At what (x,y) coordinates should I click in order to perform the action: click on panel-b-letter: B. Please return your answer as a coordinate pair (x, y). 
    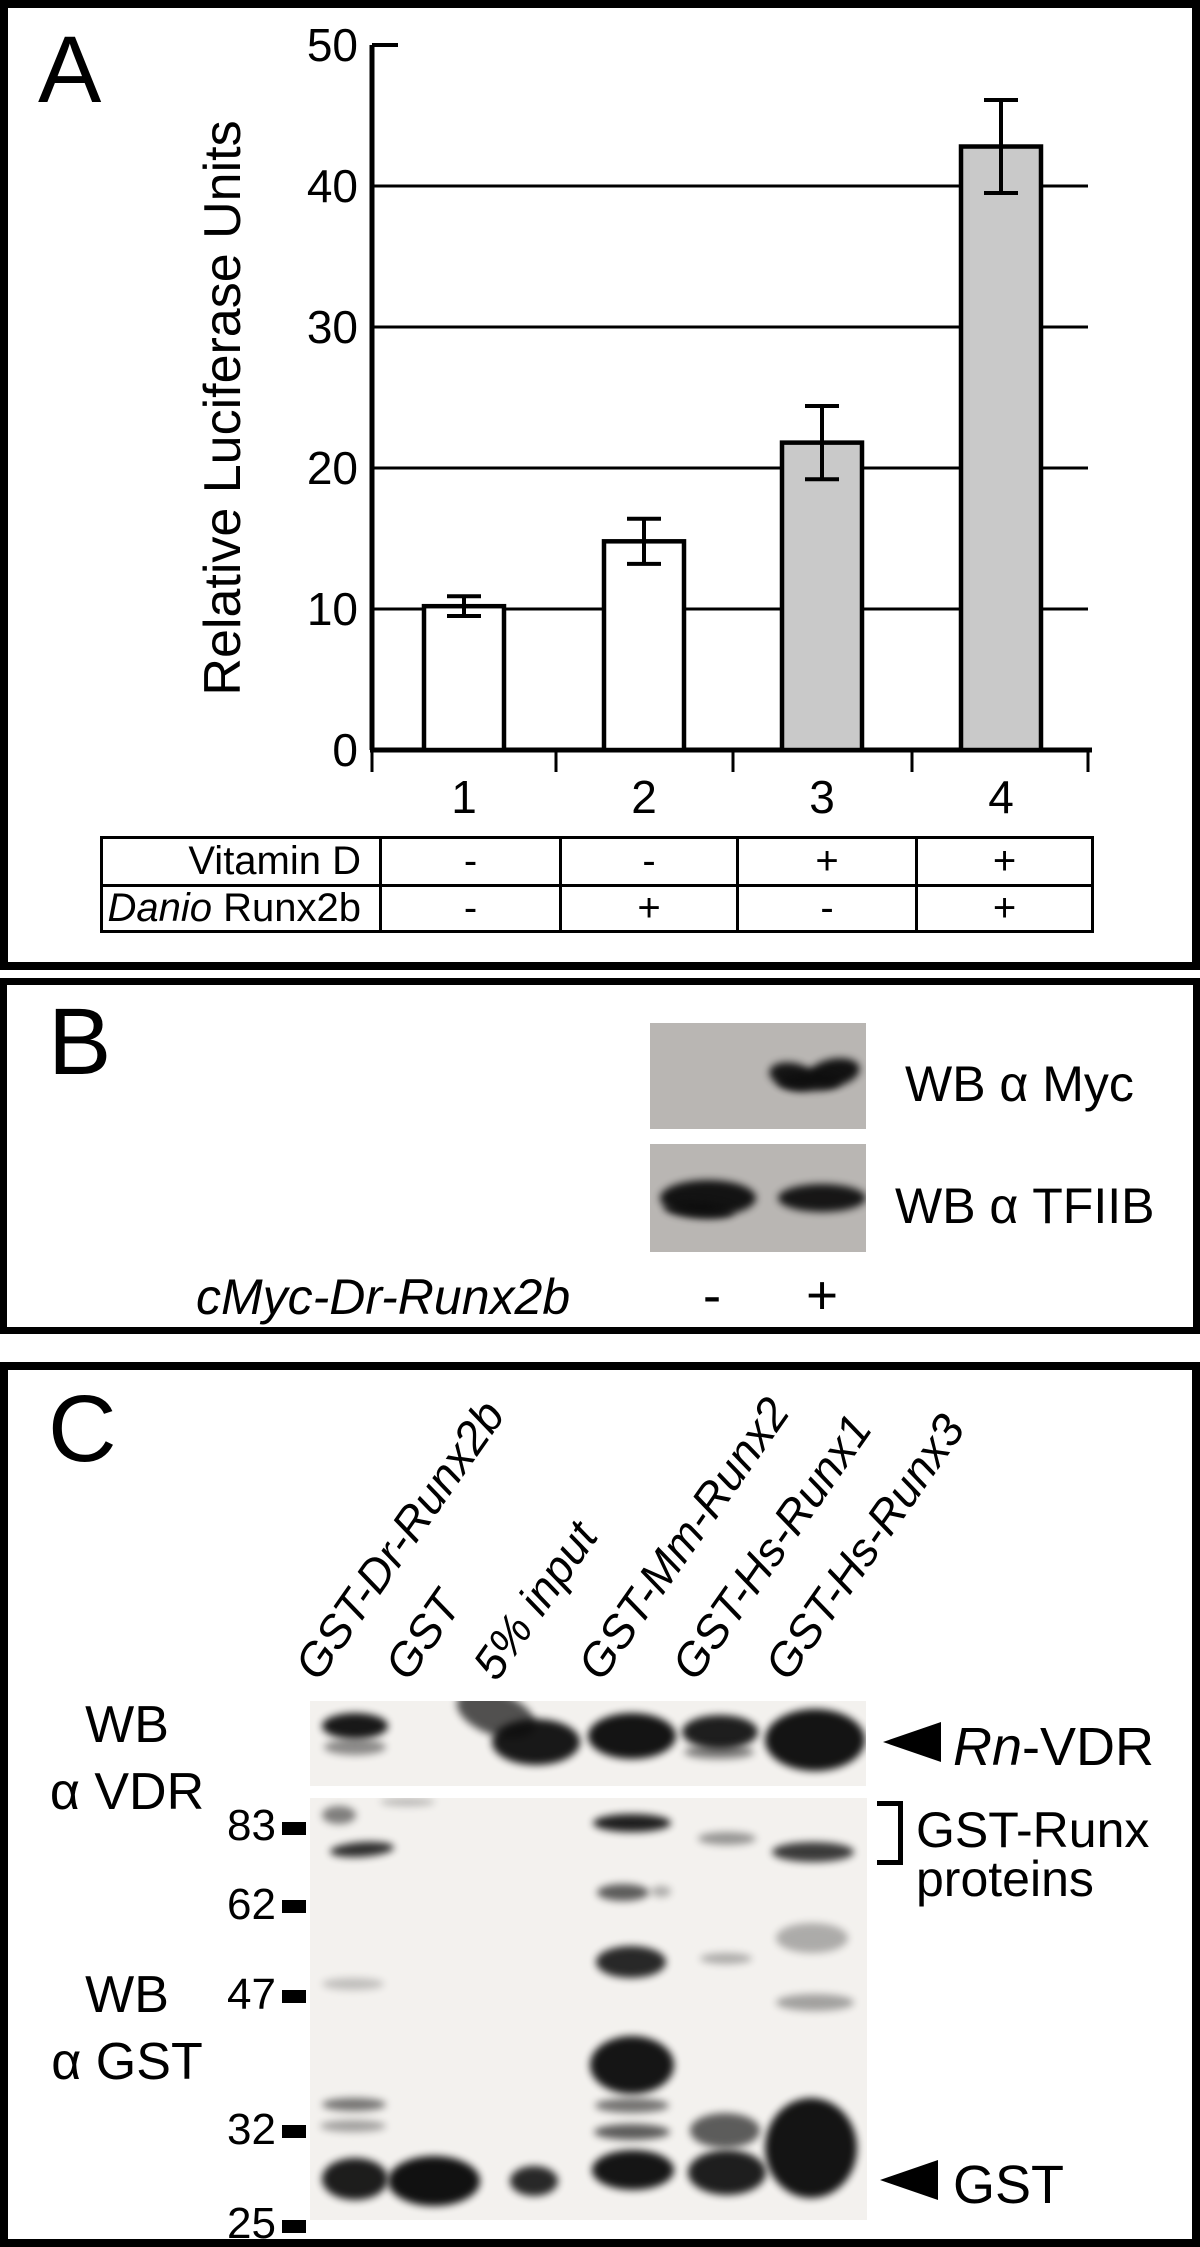
    Looking at the image, I should click on (80, 1042).